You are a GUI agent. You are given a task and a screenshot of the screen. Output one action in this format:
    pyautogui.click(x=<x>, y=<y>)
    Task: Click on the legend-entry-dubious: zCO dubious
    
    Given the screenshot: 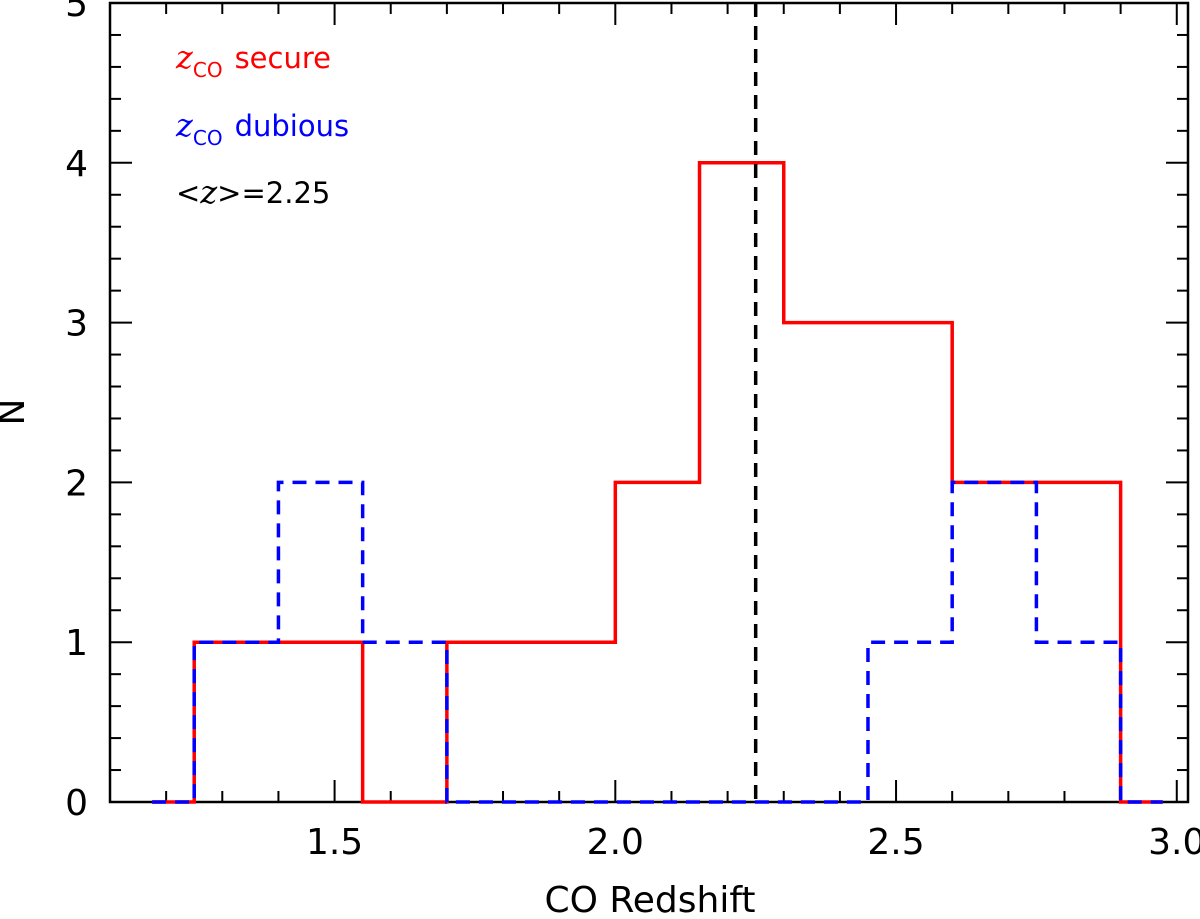 What is the action you would take?
    pyautogui.click(x=262, y=128)
    